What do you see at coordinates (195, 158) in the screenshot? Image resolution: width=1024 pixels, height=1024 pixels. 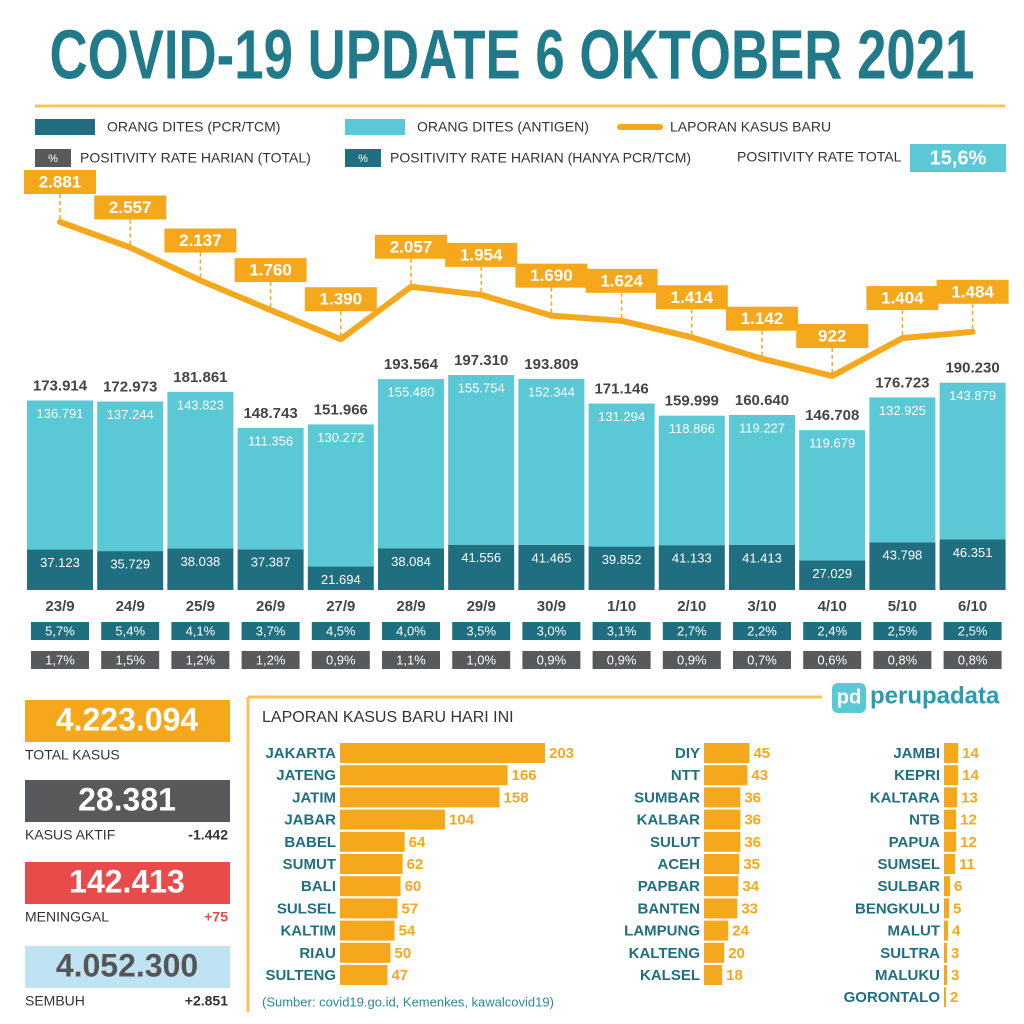 I see `legend-label: POSITIVITY RATE HARIAN (TOTAL)` at bounding box center [195, 158].